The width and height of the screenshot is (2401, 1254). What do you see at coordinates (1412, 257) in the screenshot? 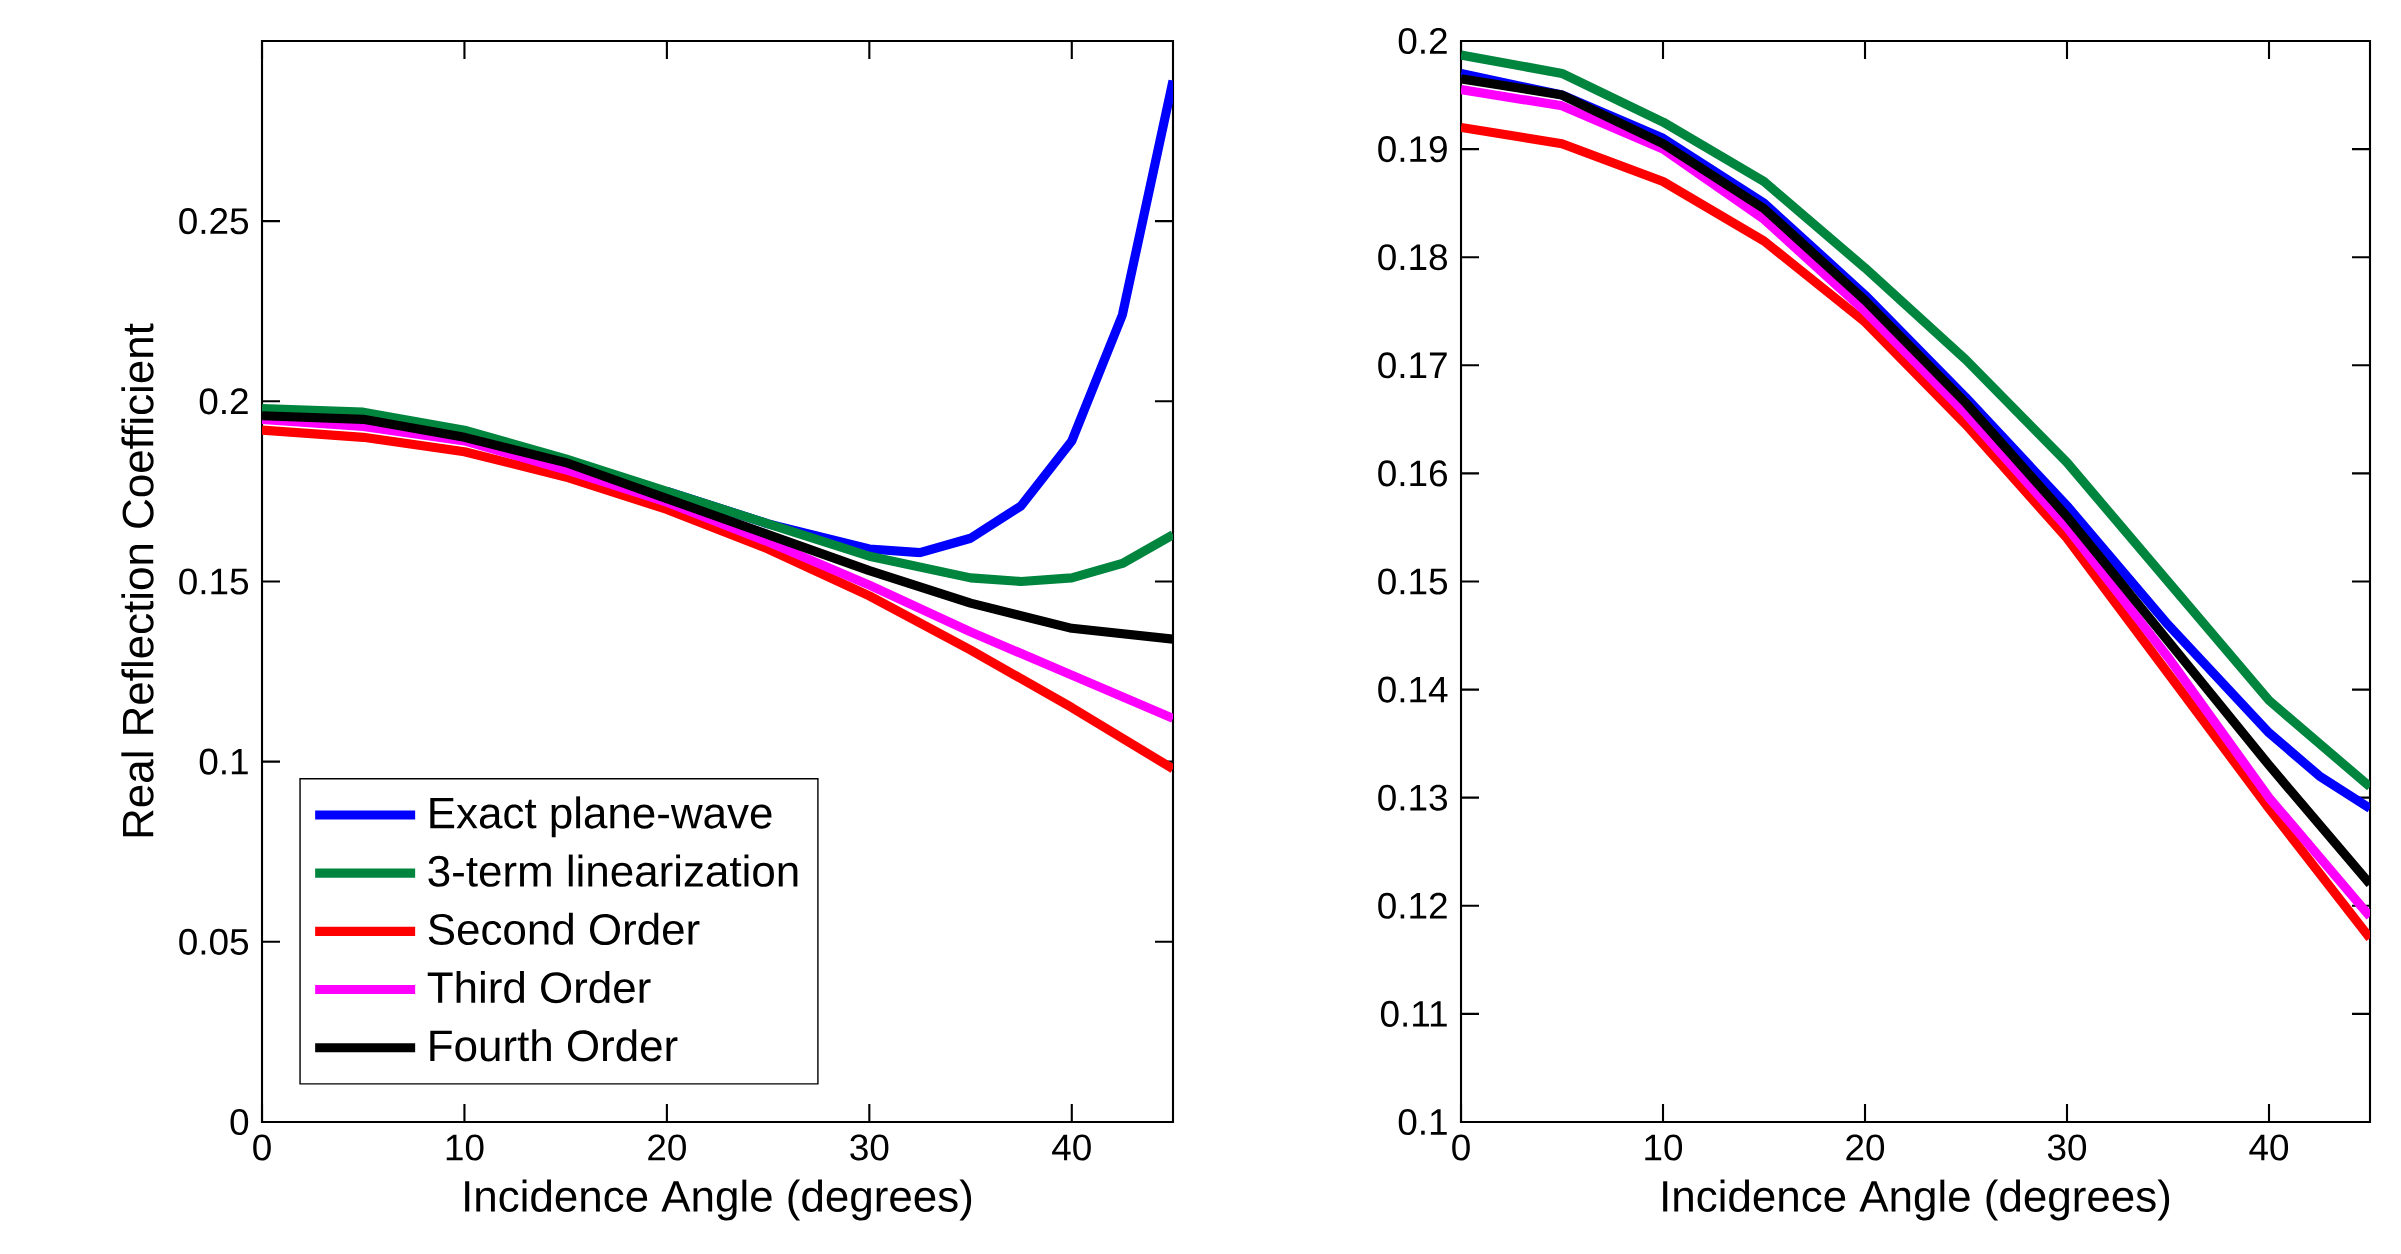
I see `y-tick-label: 0.18` at bounding box center [1412, 257].